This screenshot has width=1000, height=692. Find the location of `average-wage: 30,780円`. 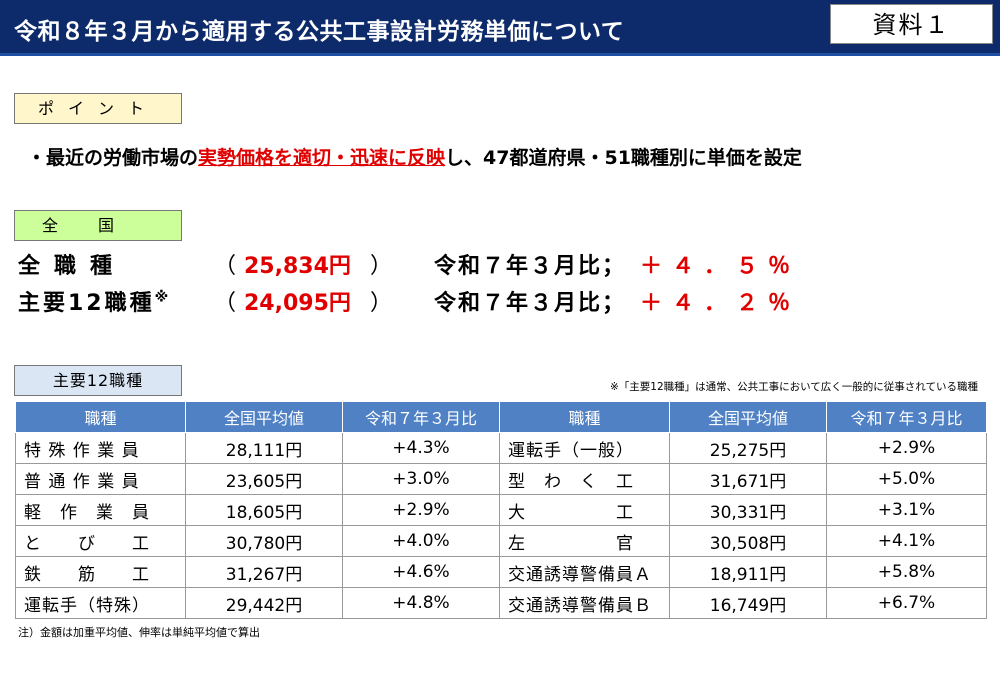

average-wage: 30,780円 is located at coordinates (264, 541).